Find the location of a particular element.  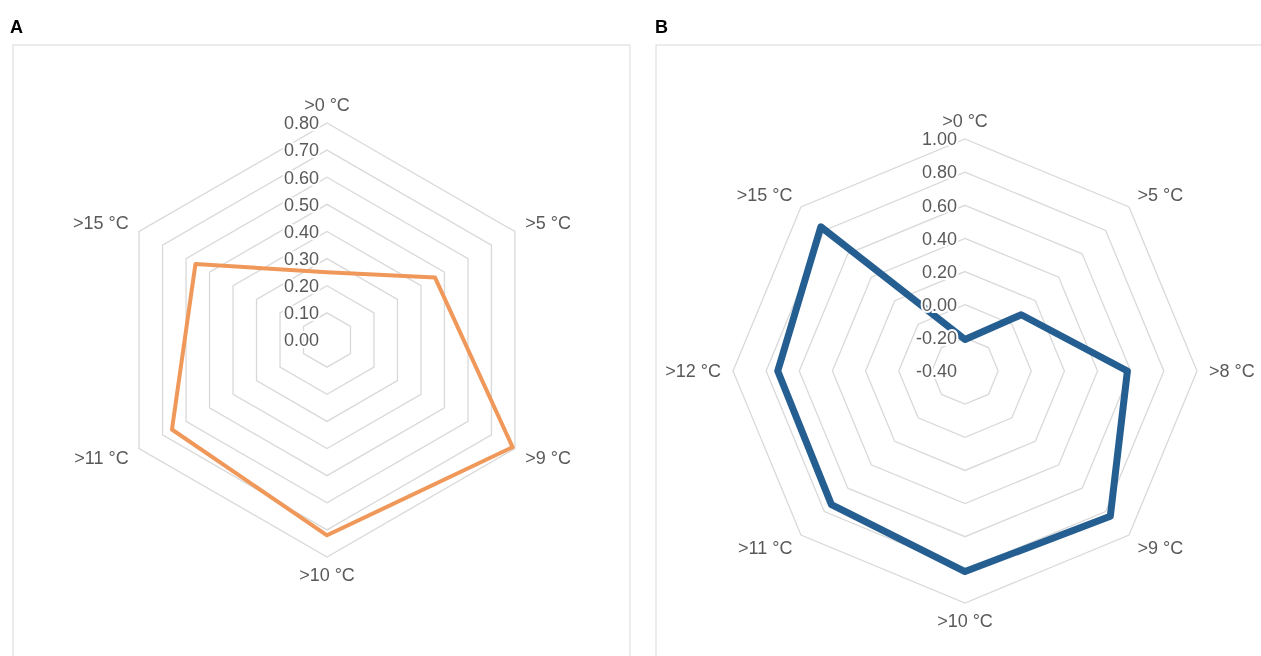

y-tick-label: 0.70 is located at coordinates (301, 150).